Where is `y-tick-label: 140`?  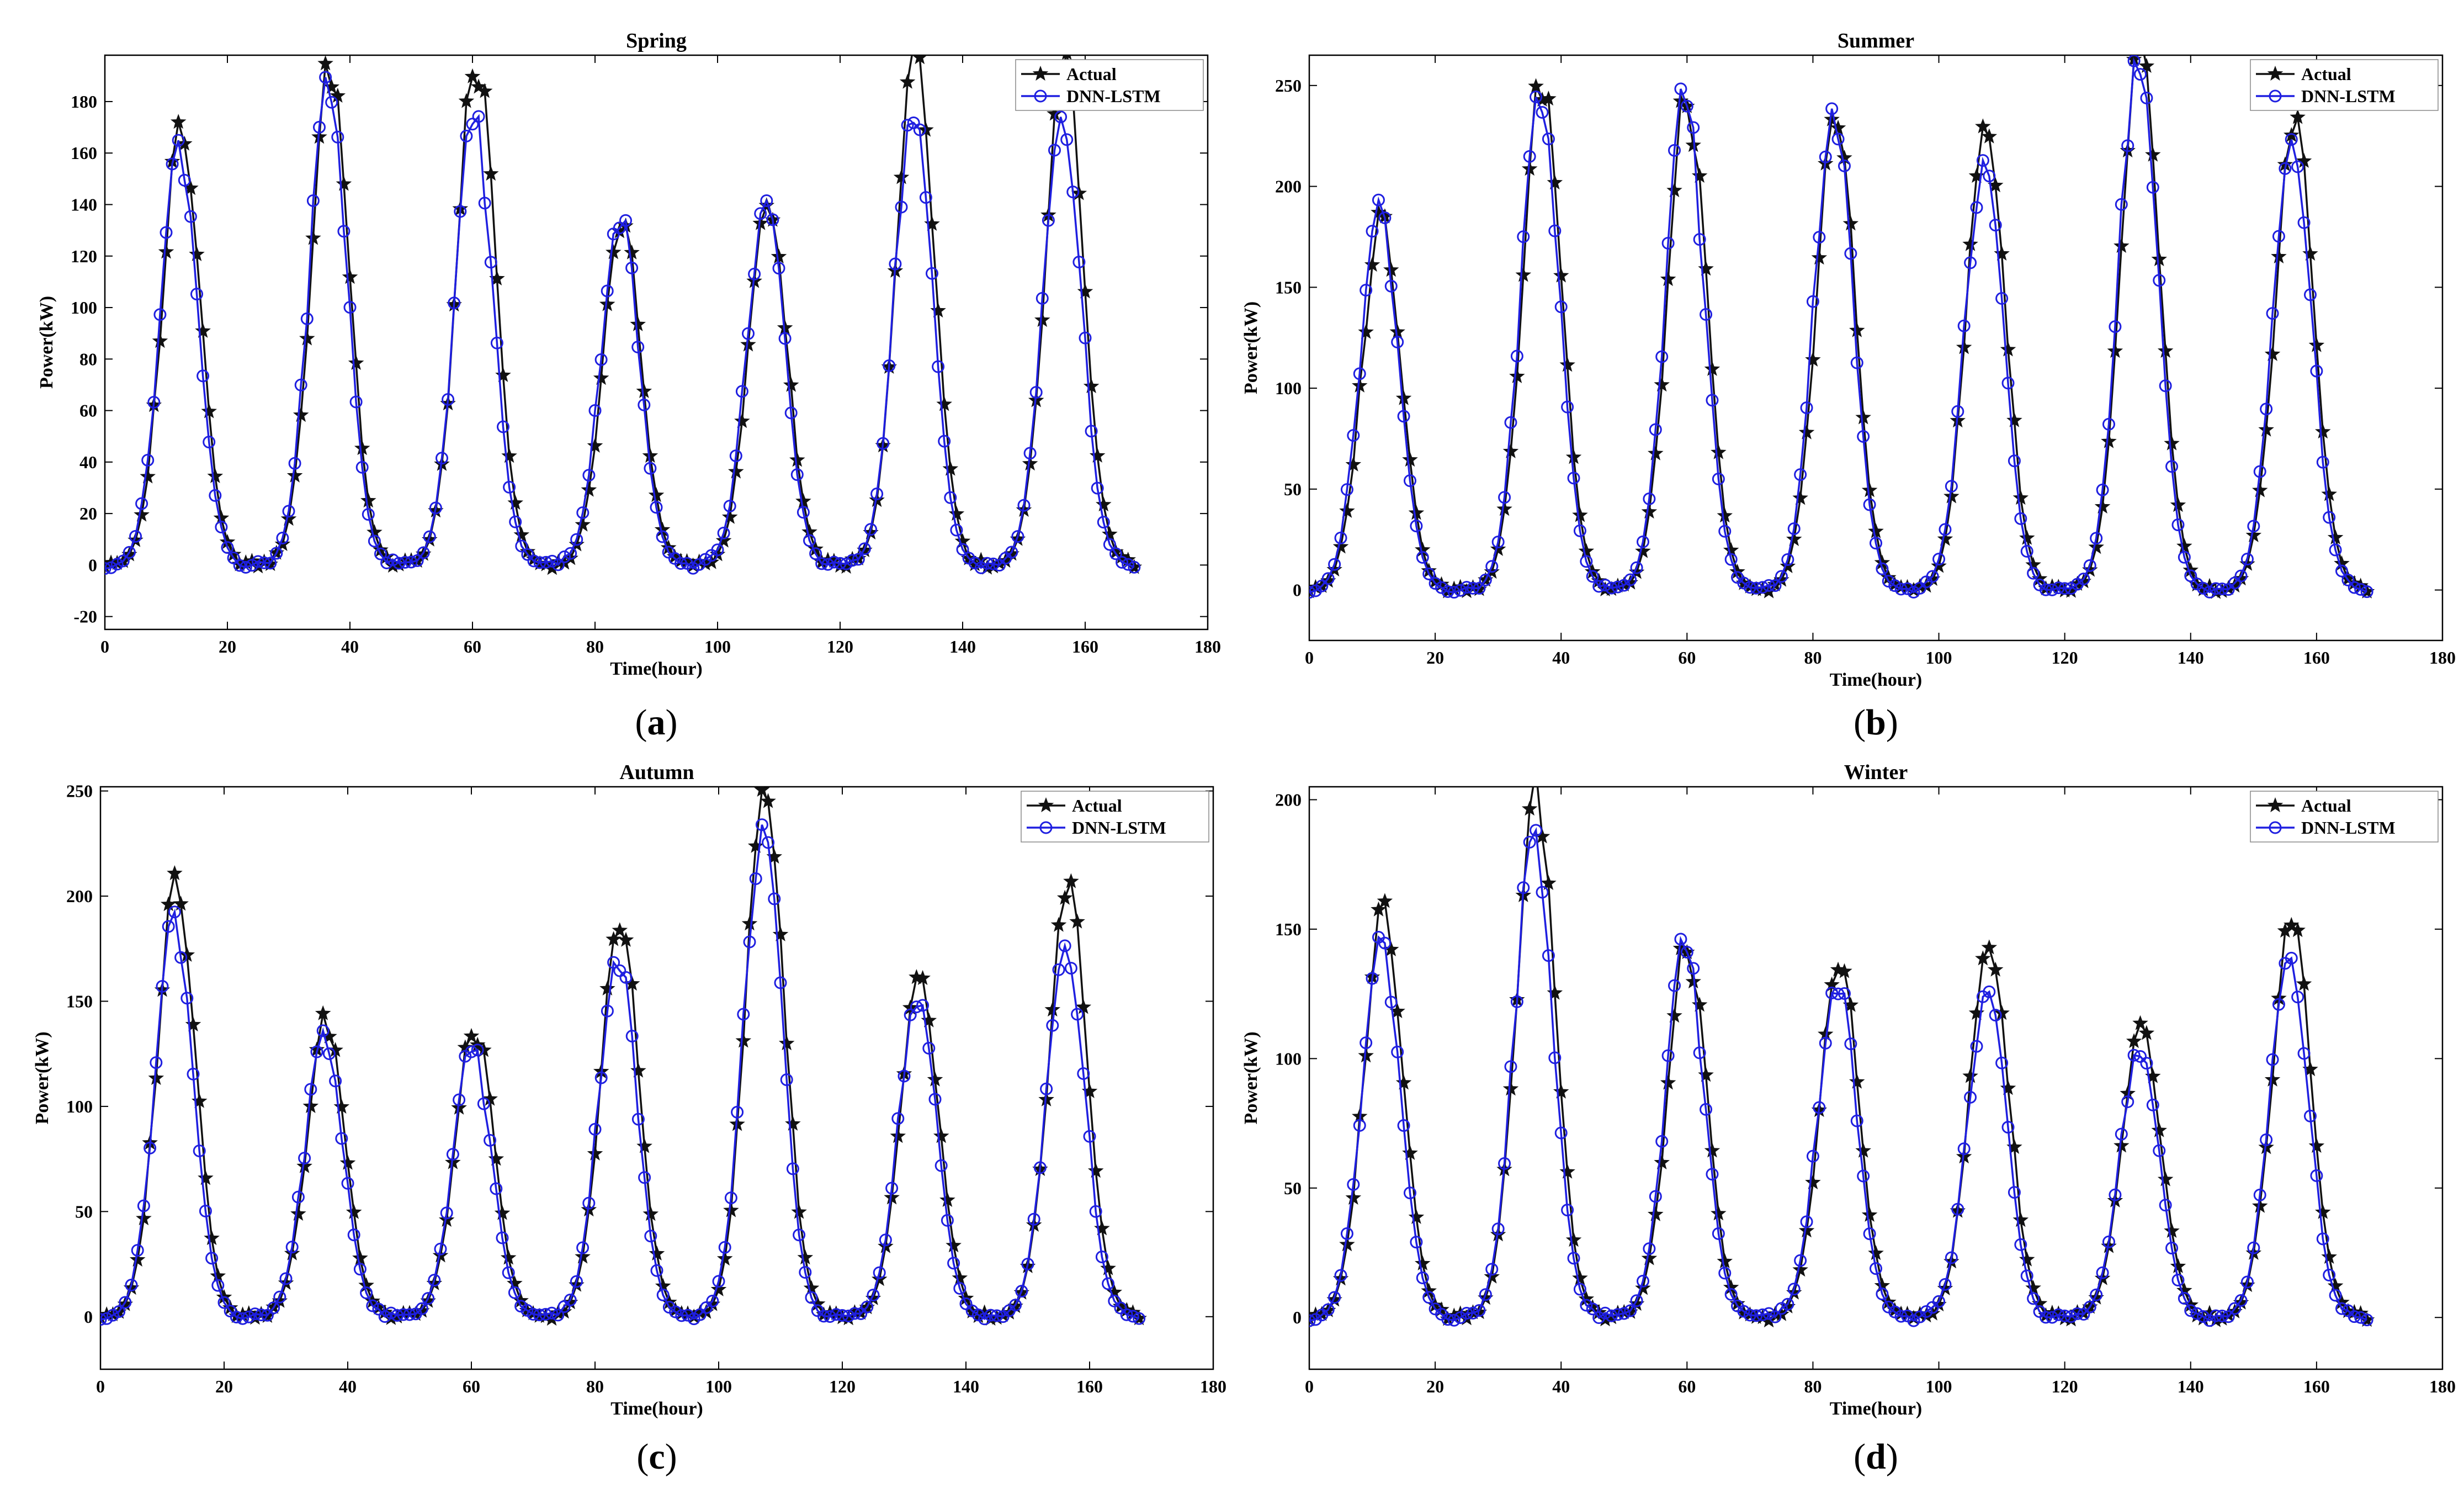
y-tick-label: 140 is located at coordinates (84, 204).